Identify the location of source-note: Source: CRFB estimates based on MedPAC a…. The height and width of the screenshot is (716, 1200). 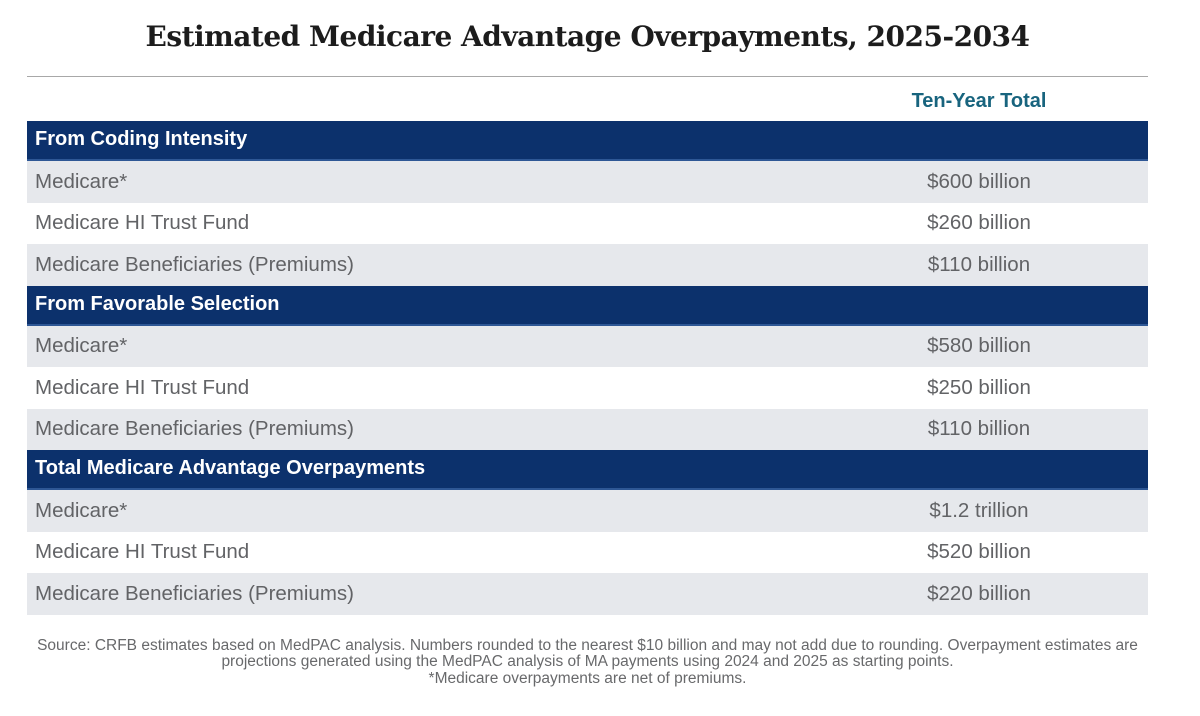
(587, 653).